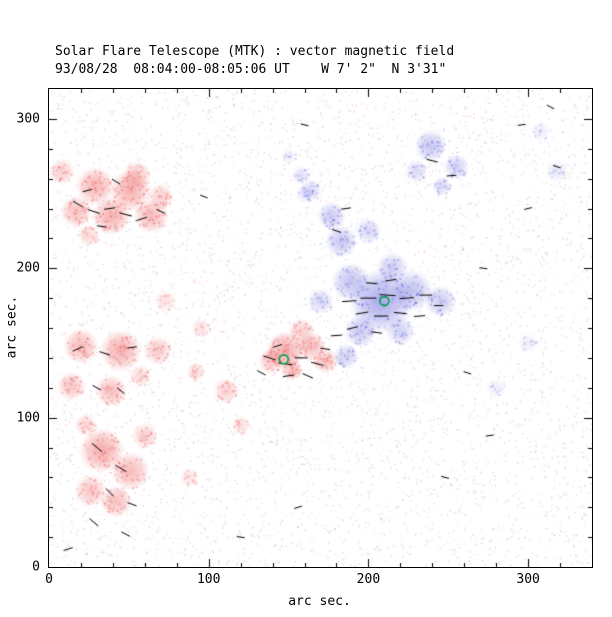 The height and width of the screenshot is (617, 612). Describe the element at coordinates (36, 567) in the screenshot. I see `y-tick-label: 0` at that location.